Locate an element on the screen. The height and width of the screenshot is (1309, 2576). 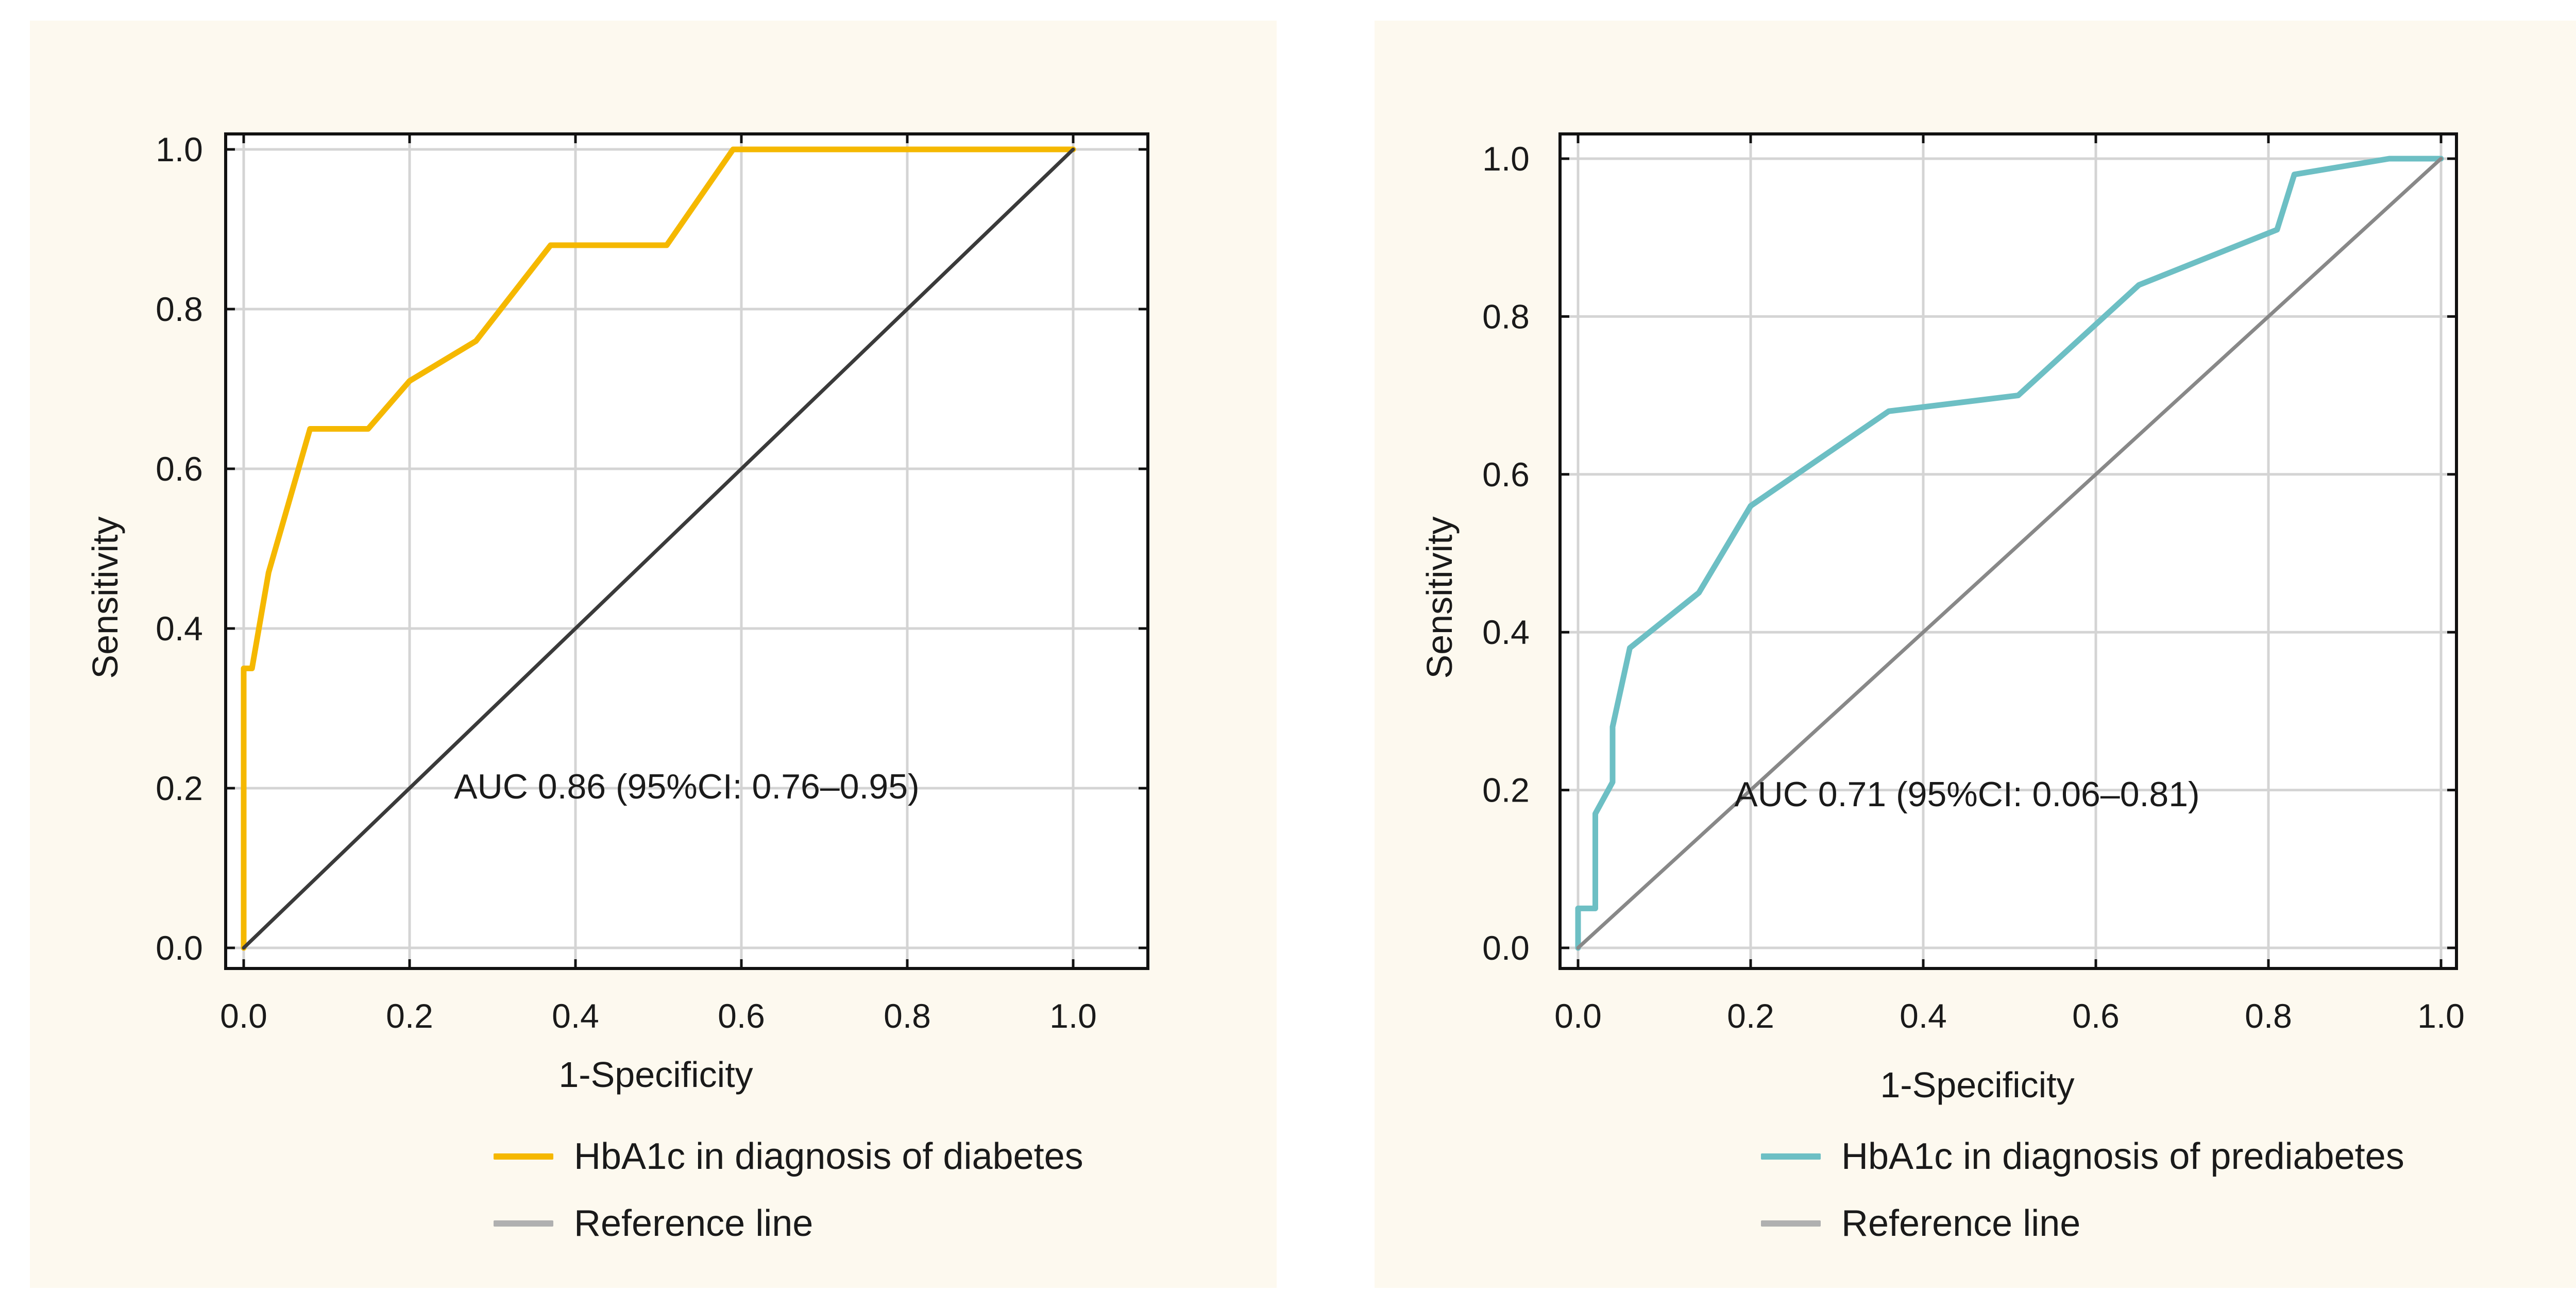
legend-item-roc-curve: HbA1c in diagnosis of prediabetes is located at coordinates (2082, 1156).